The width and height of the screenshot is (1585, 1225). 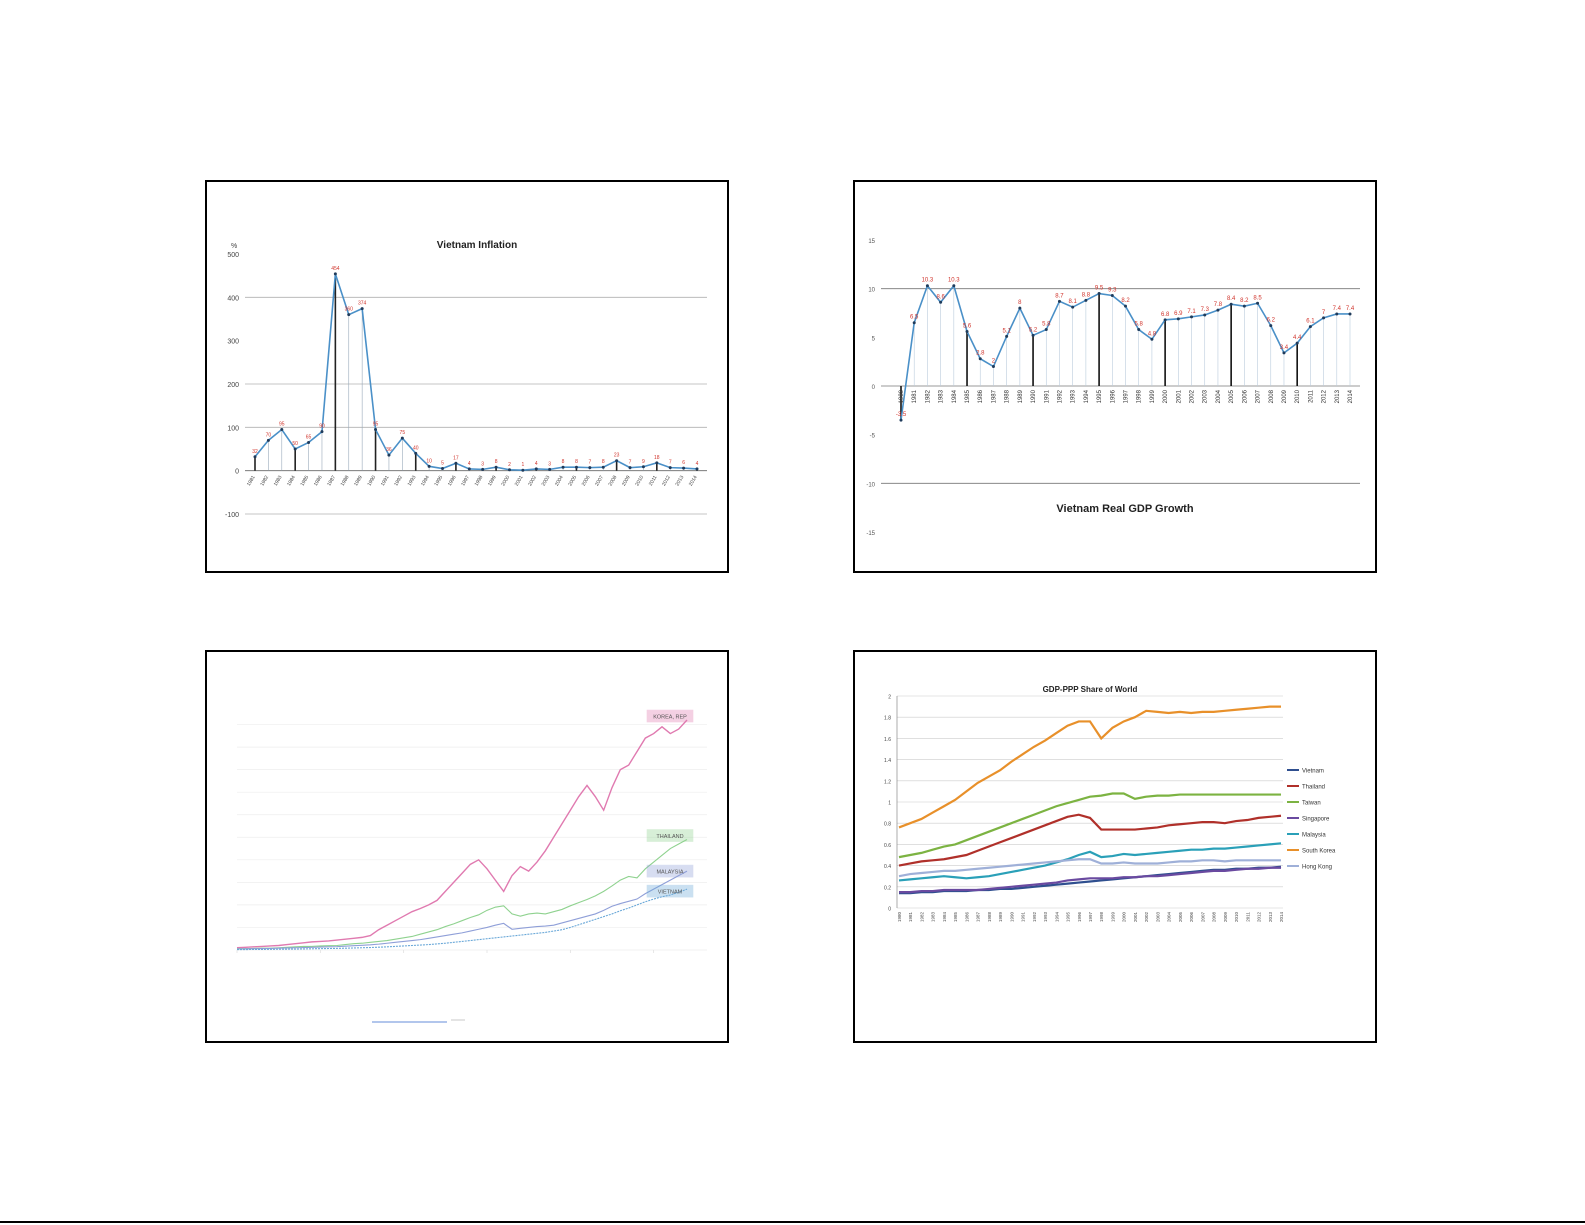 I want to click on data-label: 8.6, so click(x=940, y=297).